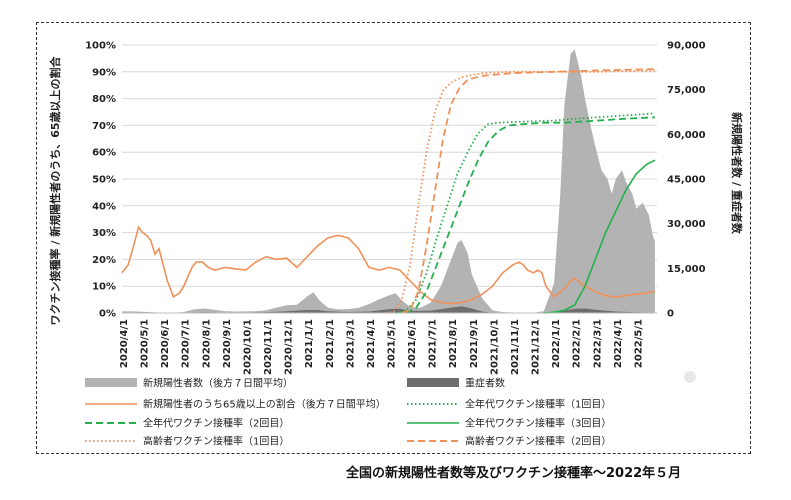 This screenshot has height=500, width=791. I want to click on decorative-dot, so click(690, 377).